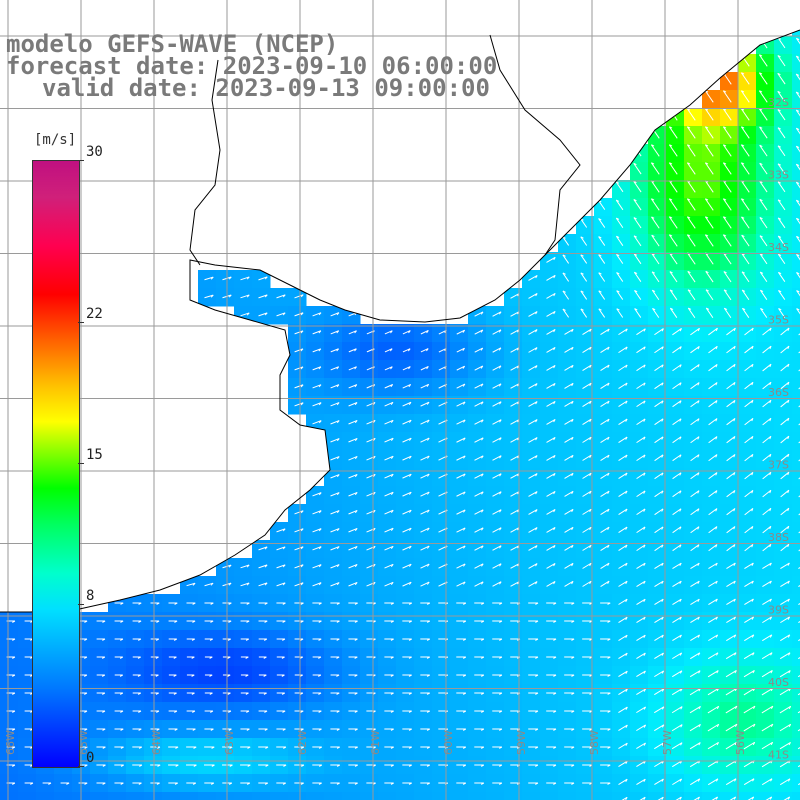 This screenshot has width=800, height=800. I want to click on lon-label: 66W, so click(10, 742).